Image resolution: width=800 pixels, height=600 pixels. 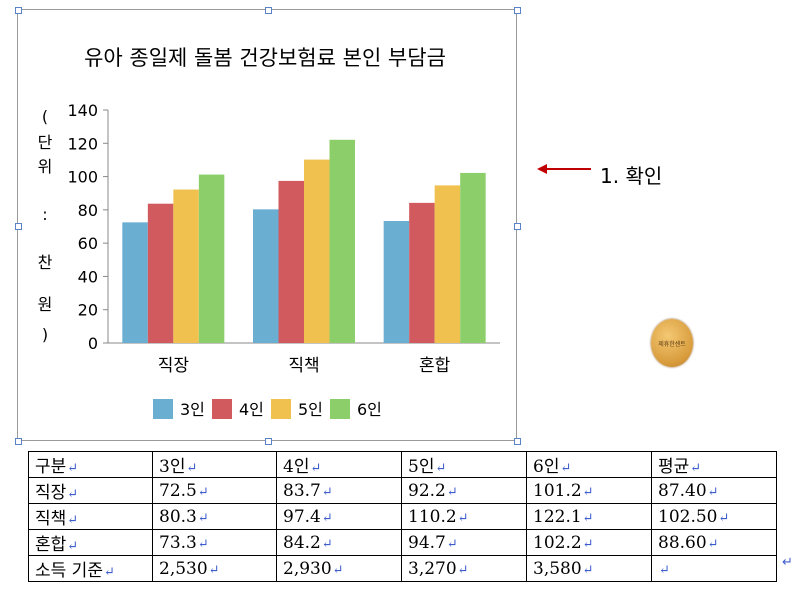 What do you see at coordinates (82, 110) in the screenshot?
I see `y-tick-label: 140` at bounding box center [82, 110].